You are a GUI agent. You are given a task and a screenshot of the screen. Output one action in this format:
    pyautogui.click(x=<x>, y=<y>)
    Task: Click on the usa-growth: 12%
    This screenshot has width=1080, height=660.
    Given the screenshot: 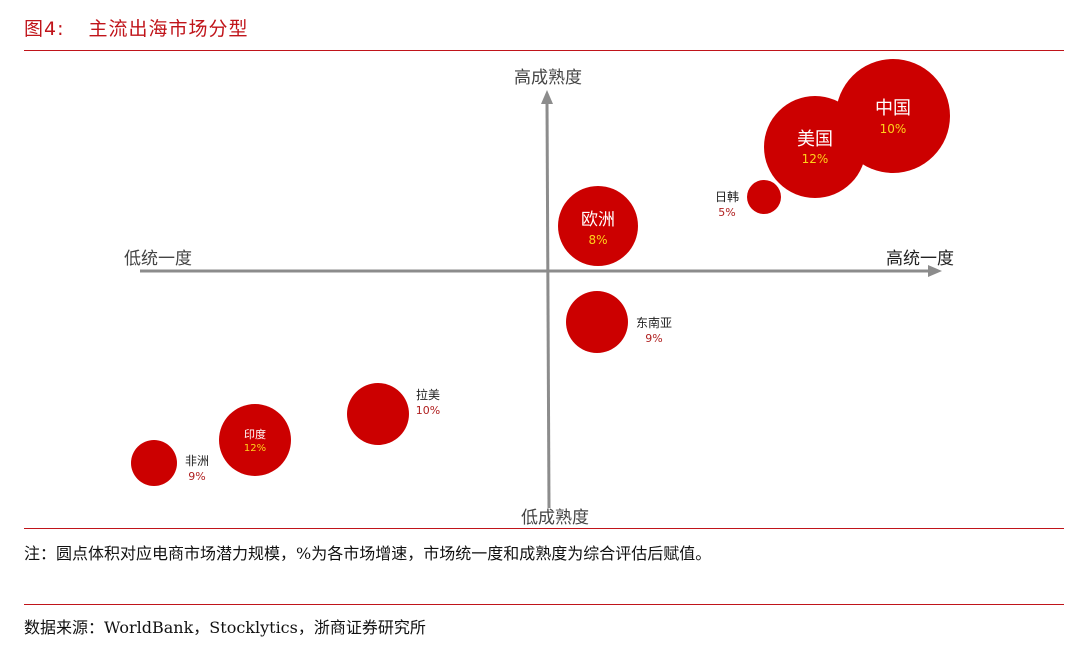 What is the action you would take?
    pyautogui.click(x=815, y=159)
    